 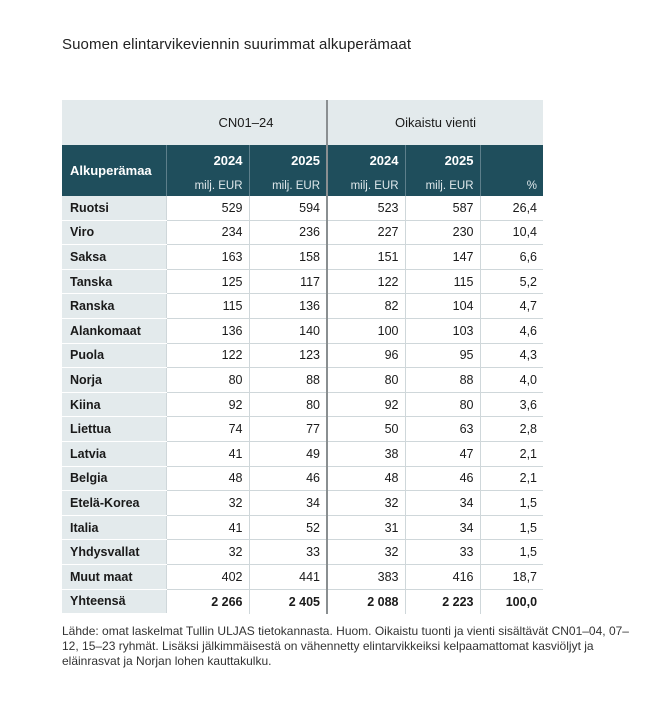 I want to click on country-name: Kiina, so click(x=114, y=405).